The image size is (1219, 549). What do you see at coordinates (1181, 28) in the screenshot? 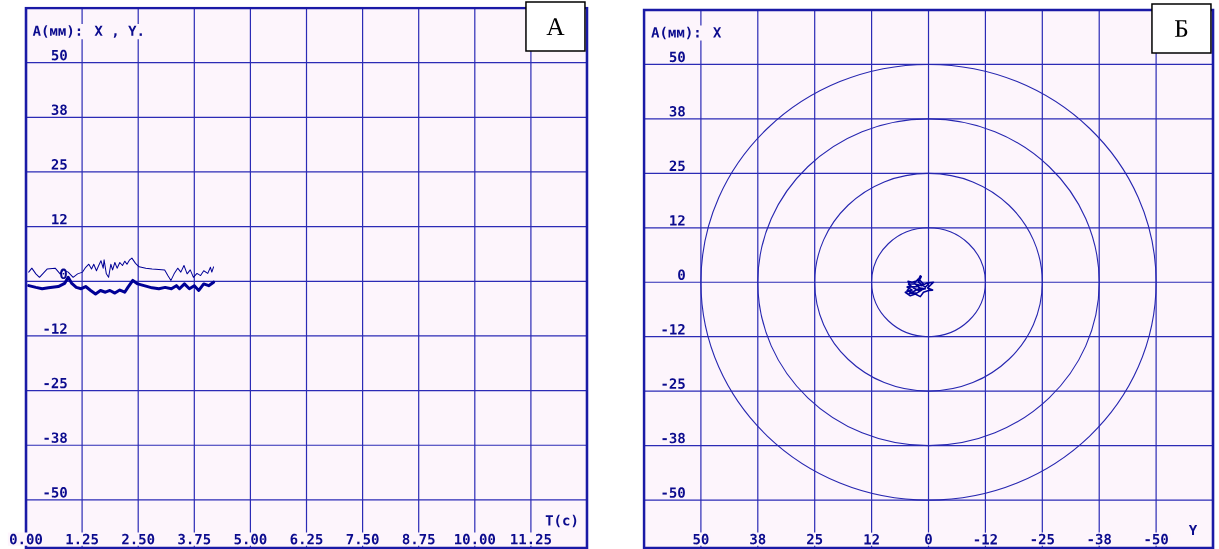
I see `chart-title: Б` at bounding box center [1181, 28].